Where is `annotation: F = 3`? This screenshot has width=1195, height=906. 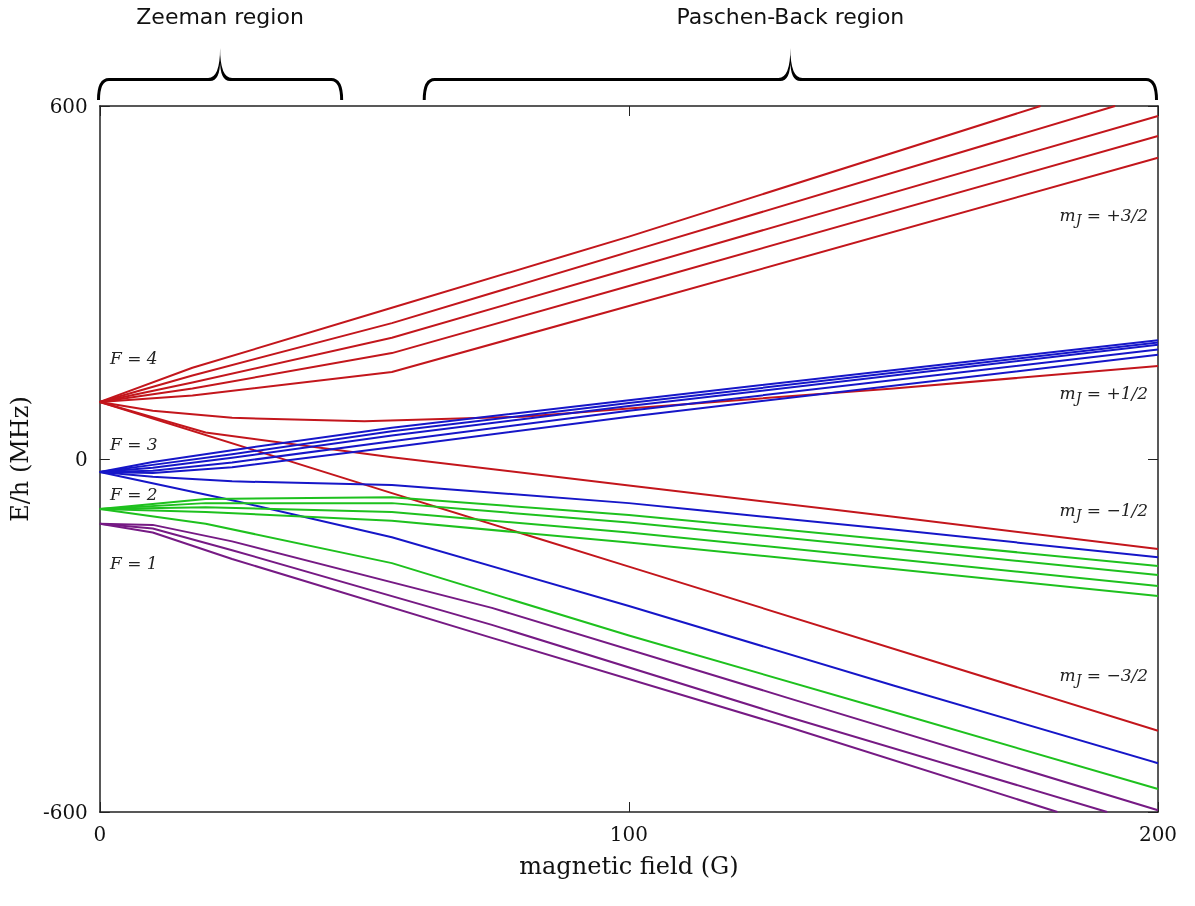 annotation: F = 3 is located at coordinates (134, 444).